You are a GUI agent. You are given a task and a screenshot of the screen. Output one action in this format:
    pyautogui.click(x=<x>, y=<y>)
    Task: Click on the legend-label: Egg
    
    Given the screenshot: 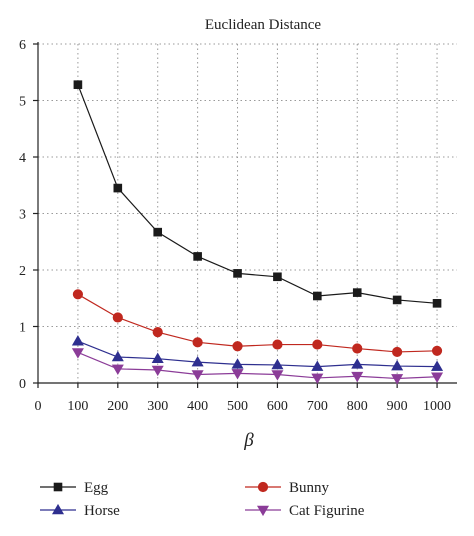 What is the action you would take?
    pyautogui.click(x=96, y=488)
    